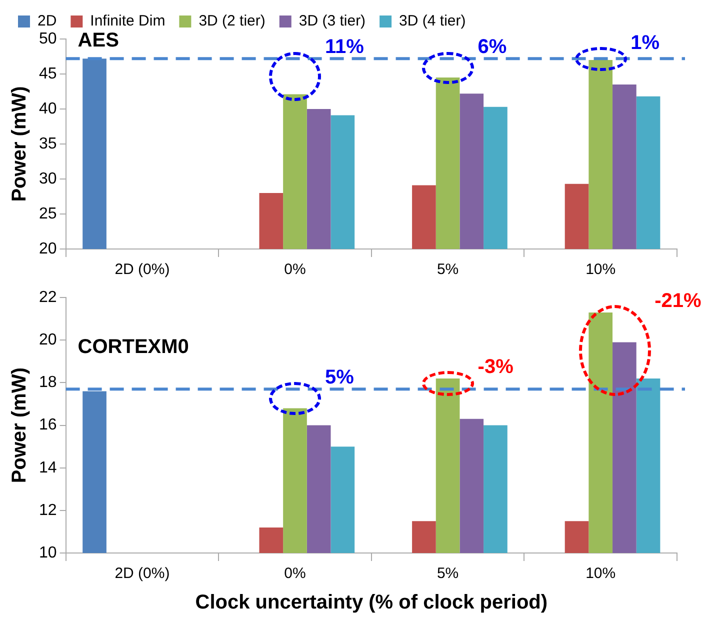 This screenshot has height=621, width=717. Describe the element at coordinates (48, 425) in the screenshot. I see `y-tick-label: 16` at that location.